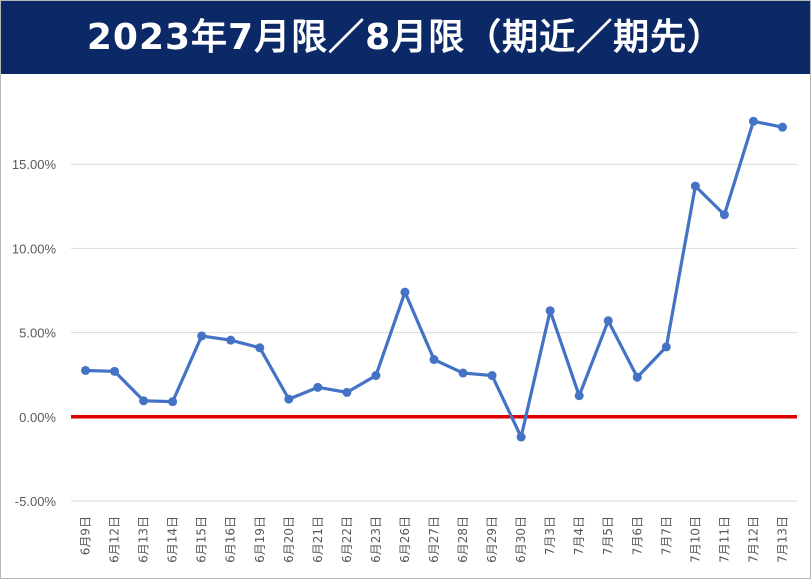 This screenshot has height=579, width=811. What do you see at coordinates (347, 539) in the screenshot?
I see `x-tick-label: 6月22日` at bounding box center [347, 539].